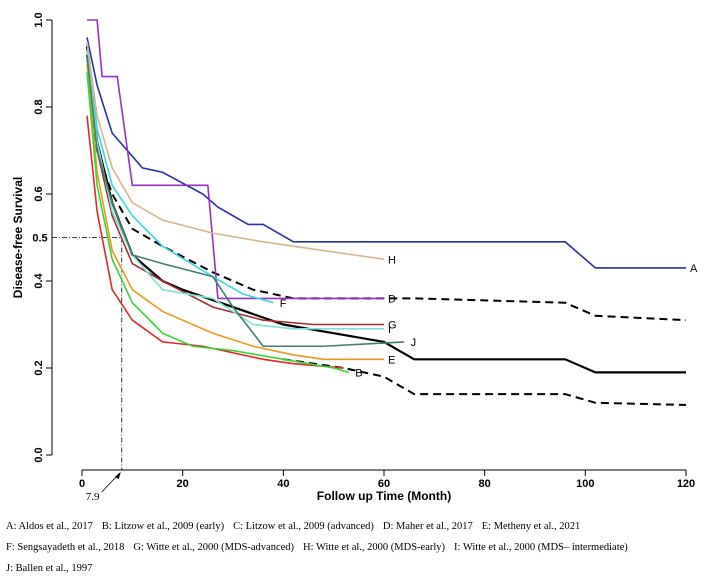 This screenshot has height=588, width=715. I want to click on end-label-D: D, so click(392, 299).